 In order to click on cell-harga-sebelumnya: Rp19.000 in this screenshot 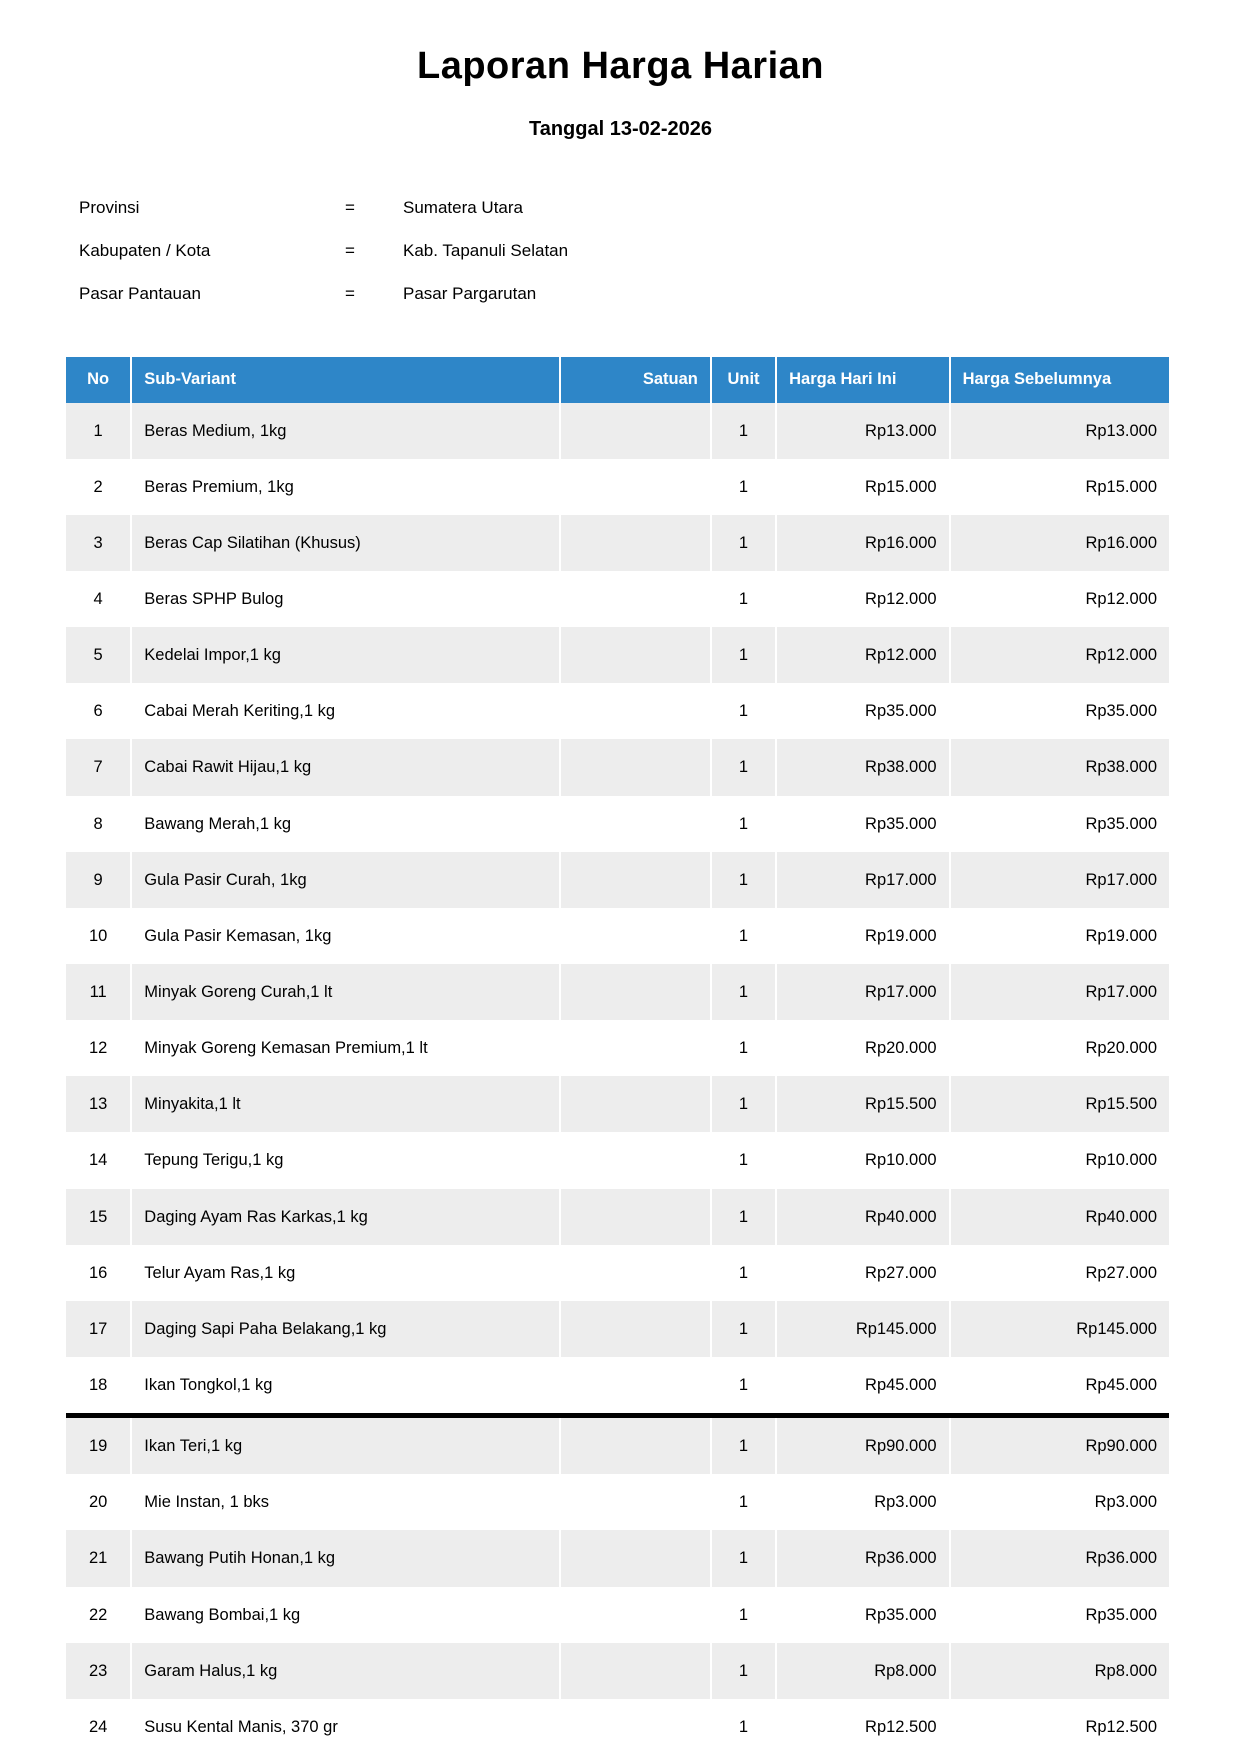, I will do `click(1059, 935)`.